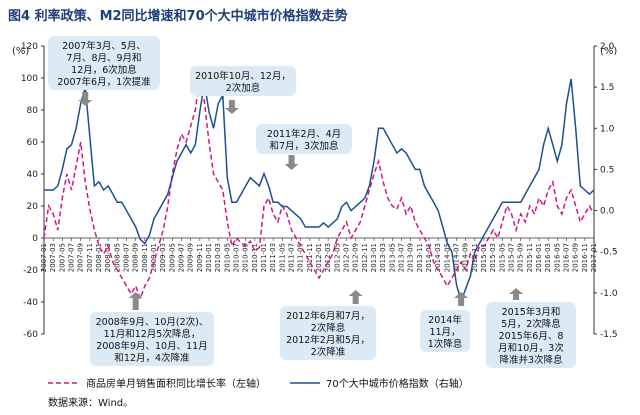 The width and height of the screenshot is (640, 415). What do you see at coordinates (557, 257) in the screenshot?
I see `x-tick-label: 2016-05` at bounding box center [557, 257].